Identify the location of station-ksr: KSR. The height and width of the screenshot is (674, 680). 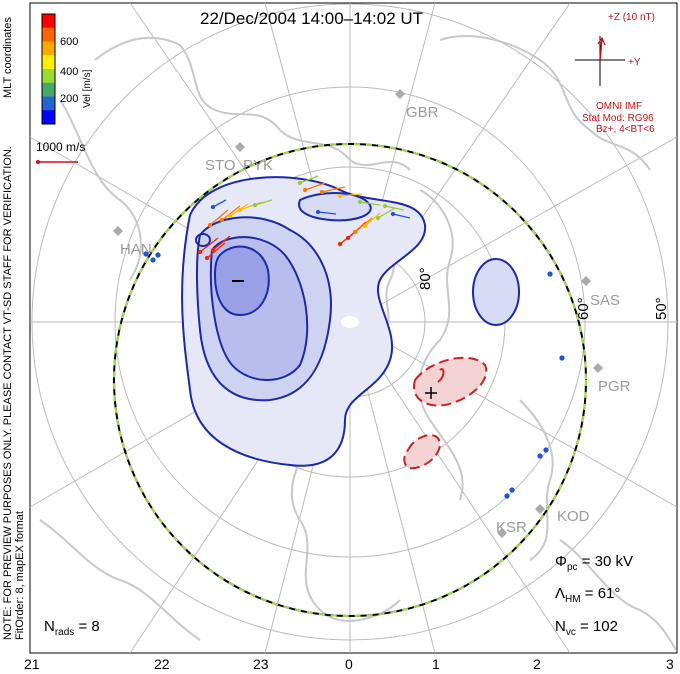
(511, 527).